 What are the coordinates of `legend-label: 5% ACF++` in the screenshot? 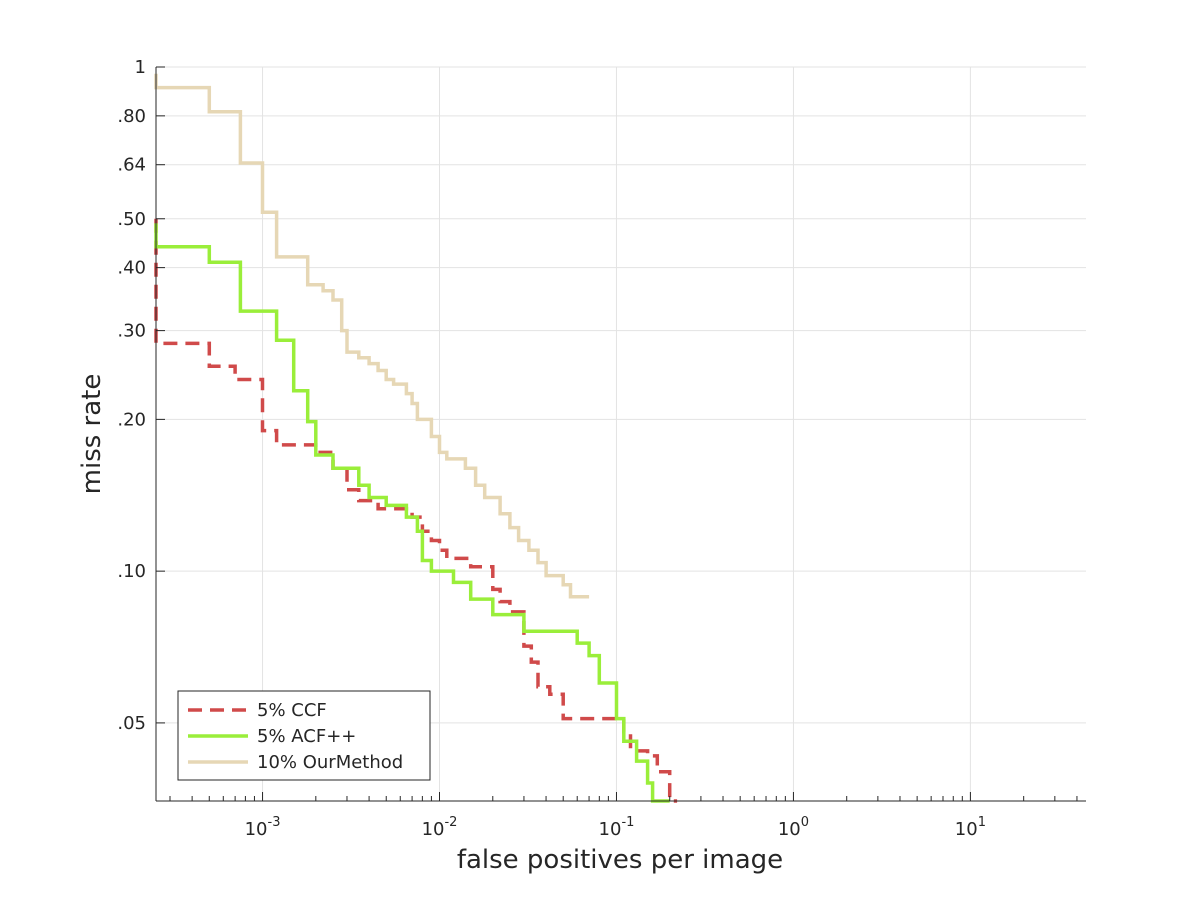 It's located at (306, 736).